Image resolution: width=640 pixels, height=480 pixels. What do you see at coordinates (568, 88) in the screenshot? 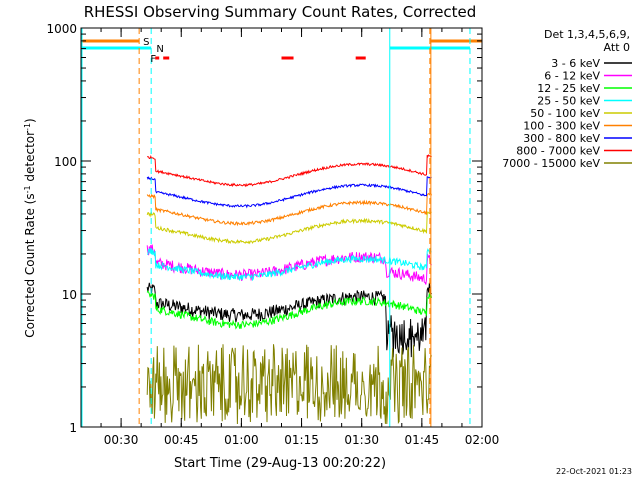
I see `legend-label-2: 12 - 25 keV` at bounding box center [568, 88].